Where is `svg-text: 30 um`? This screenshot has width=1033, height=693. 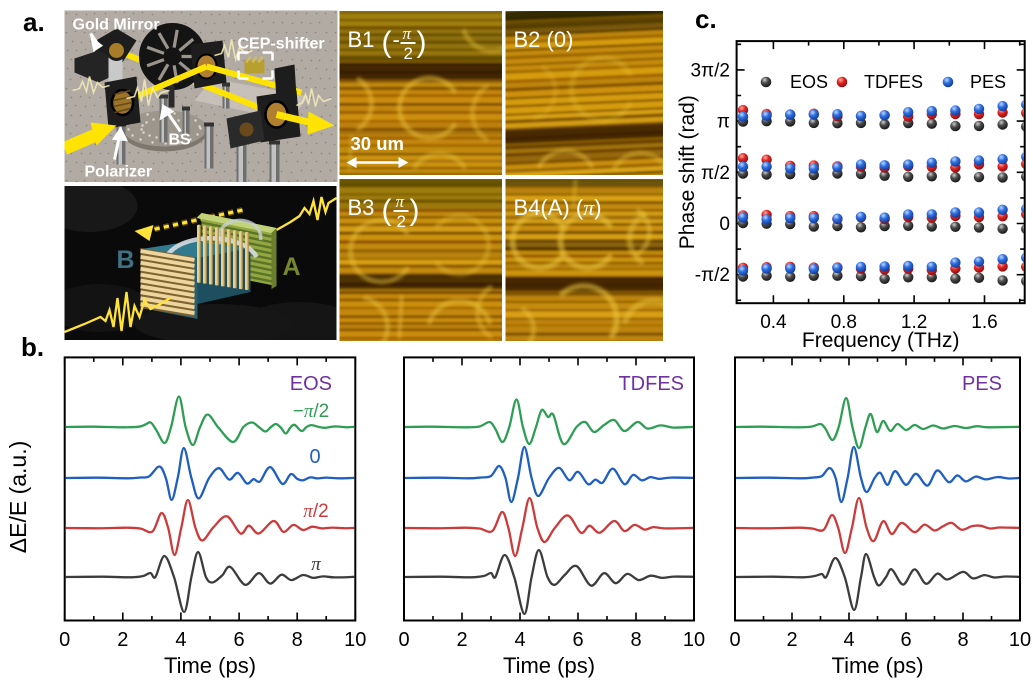 svg-text: 30 um is located at coordinates (377, 143).